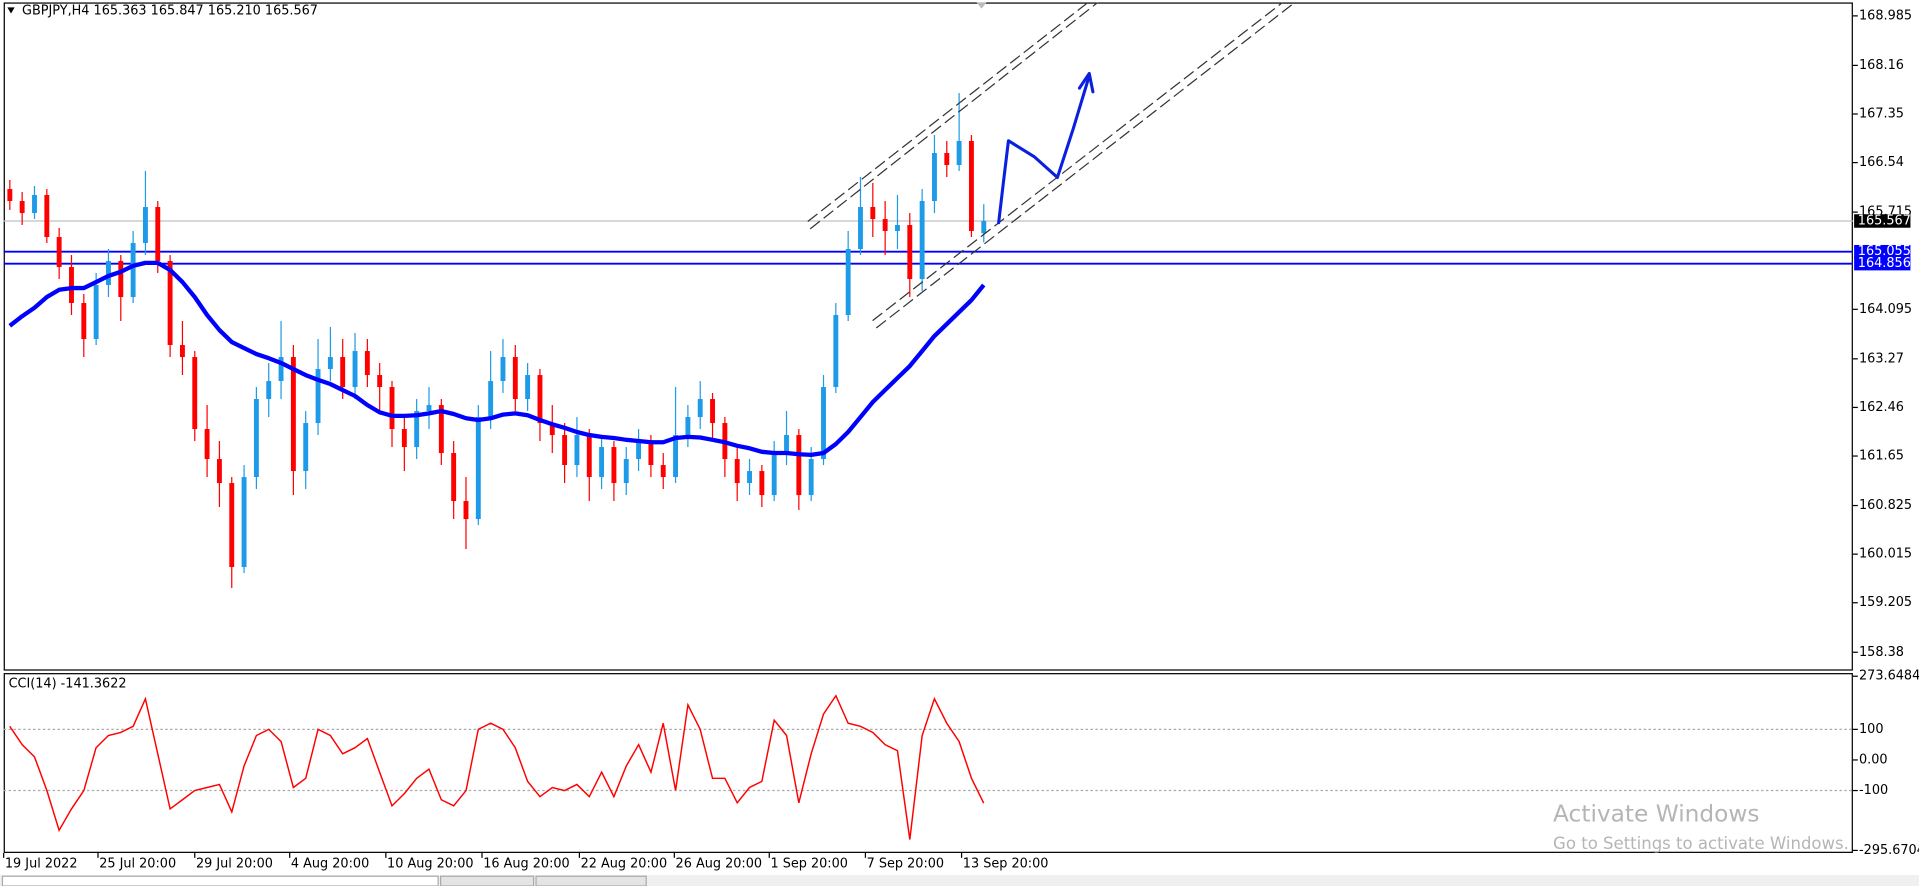 The image size is (1919, 886). I want to click on arrow-path, so click(1044, 149).